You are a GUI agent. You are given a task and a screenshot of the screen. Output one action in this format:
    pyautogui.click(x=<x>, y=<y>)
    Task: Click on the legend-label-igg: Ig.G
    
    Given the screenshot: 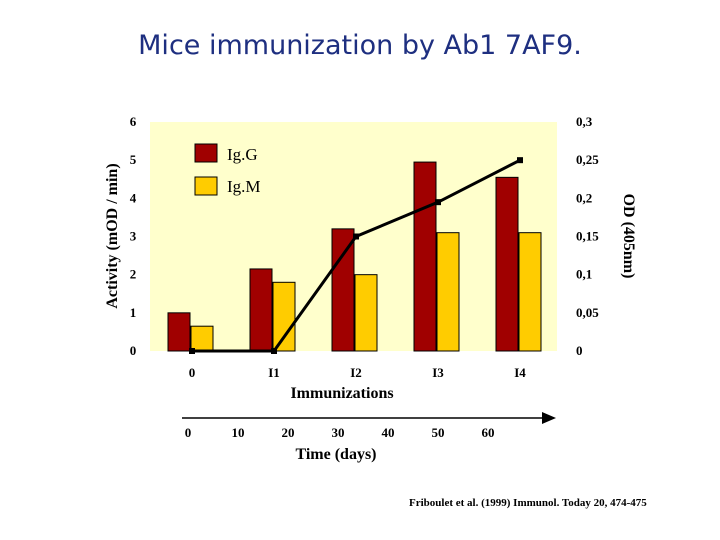 What is the action you would take?
    pyautogui.click(x=242, y=154)
    